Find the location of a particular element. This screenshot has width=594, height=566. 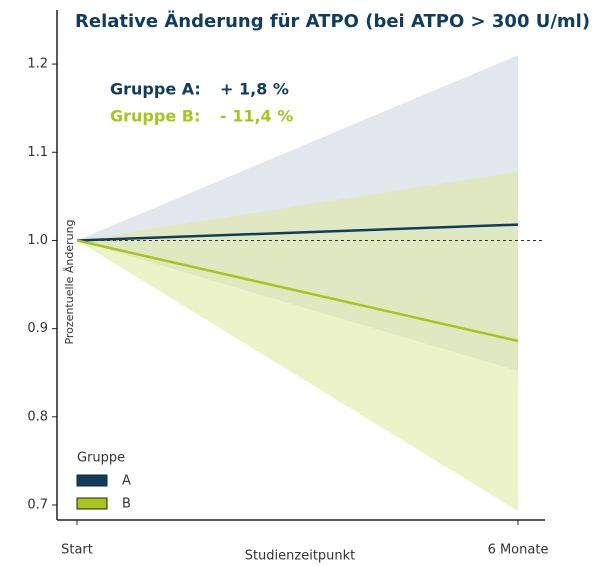

y-tick-label: 1.0 is located at coordinates (37, 240).